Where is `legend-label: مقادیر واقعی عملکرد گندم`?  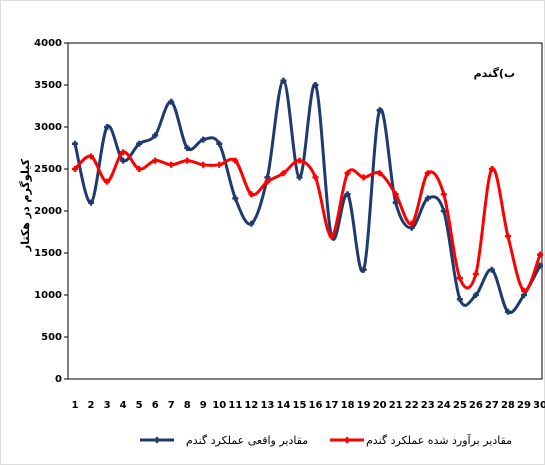
legend-label: مقادیر واقعی عملکرد گندم is located at coordinates (247, 440).